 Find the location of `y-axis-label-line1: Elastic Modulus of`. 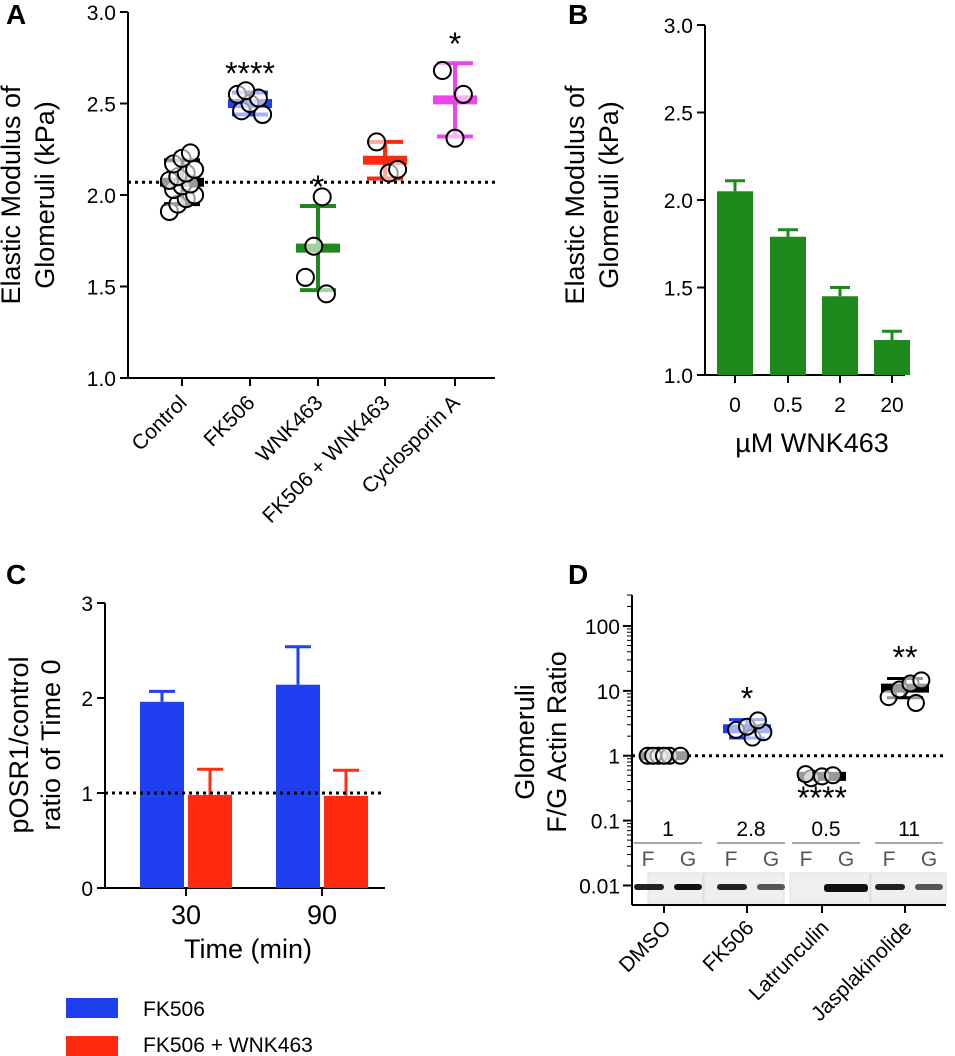

y-axis-label-line1: Elastic Modulus of is located at coordinates (575, 195).